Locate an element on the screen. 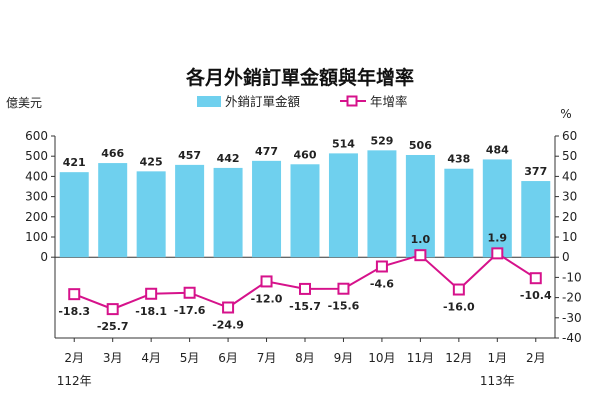  x-tick-label: 6月 is located at coordinates (228, 358).